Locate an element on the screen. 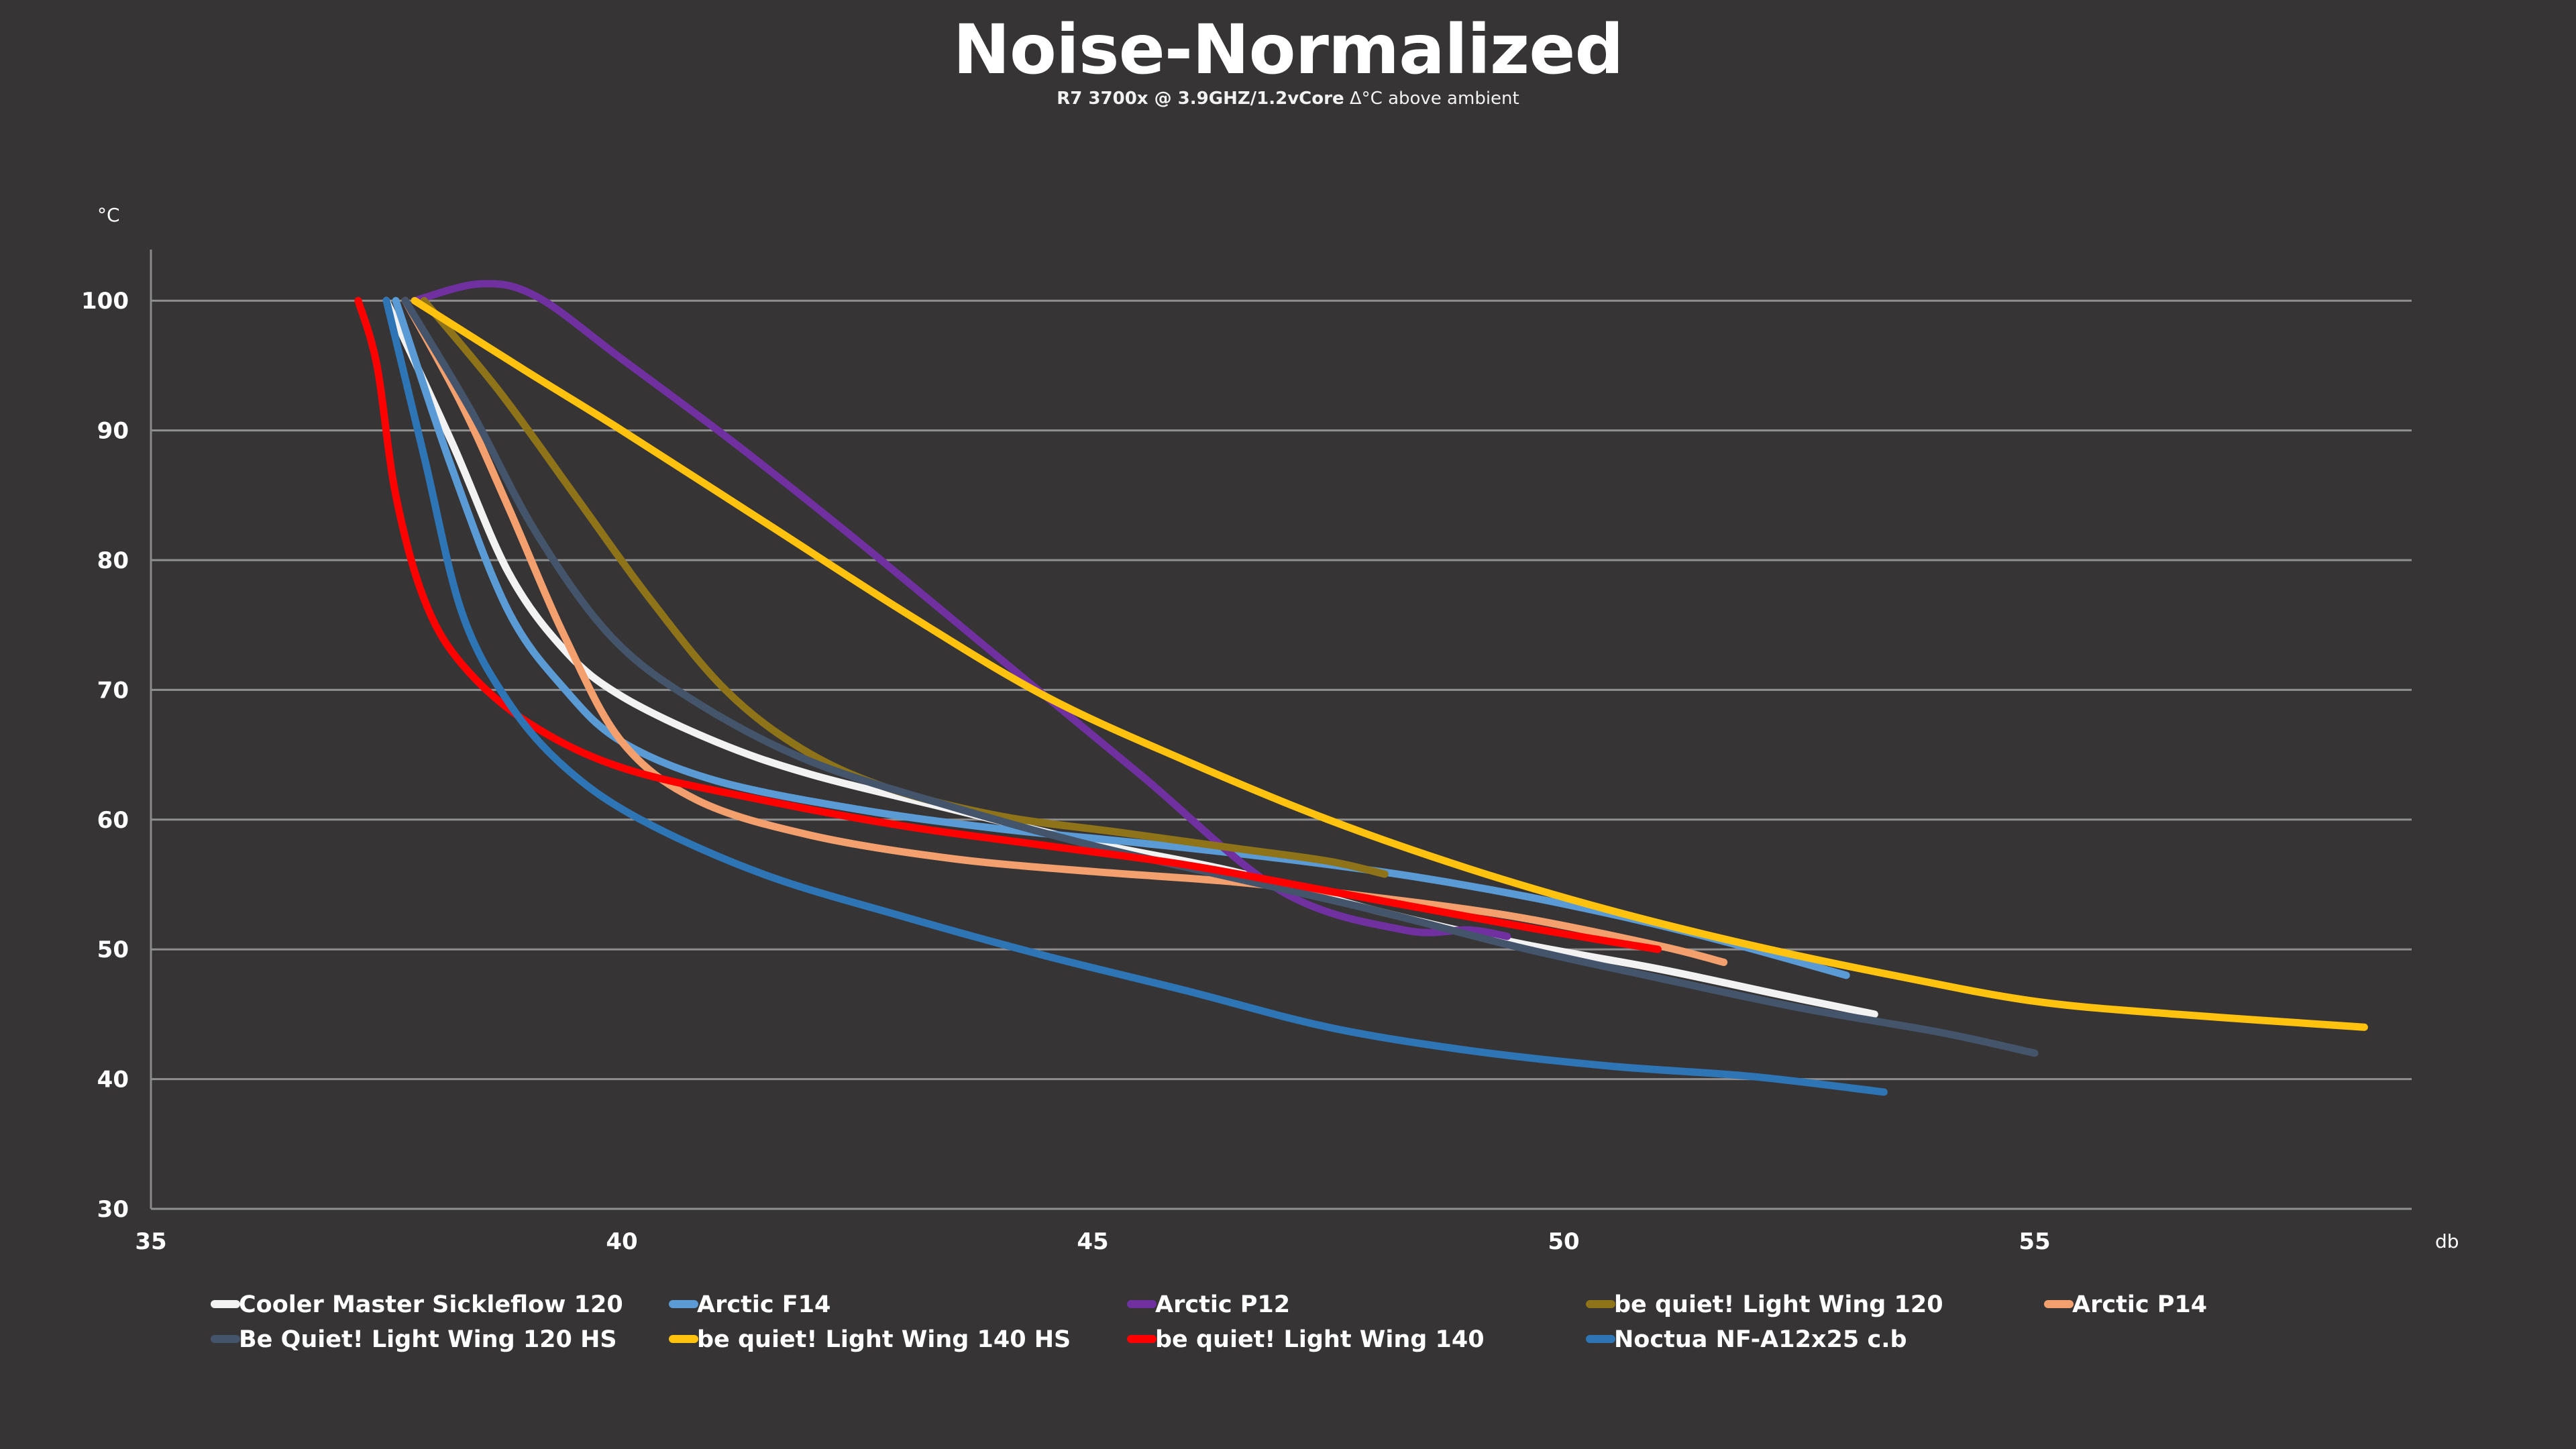 This screenshot has width=2576, height=1449. y-tick-label: 60 is located at coordinates (113, 820).